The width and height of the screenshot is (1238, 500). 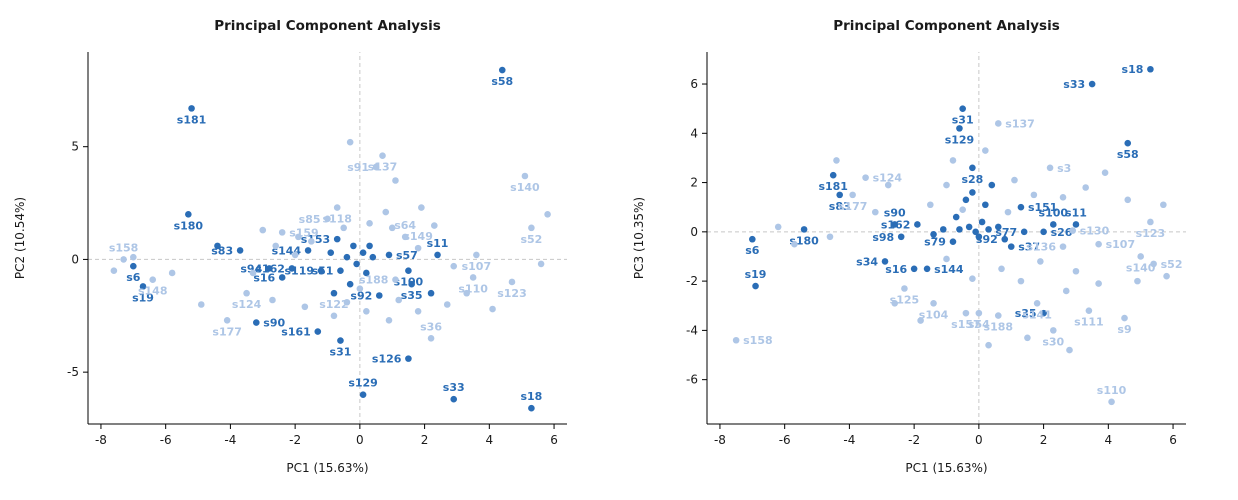 What do you see at coordinates (490, 440) in the screenshot?
I see `x-tick-label: 4` at bounding box center [490, 440].